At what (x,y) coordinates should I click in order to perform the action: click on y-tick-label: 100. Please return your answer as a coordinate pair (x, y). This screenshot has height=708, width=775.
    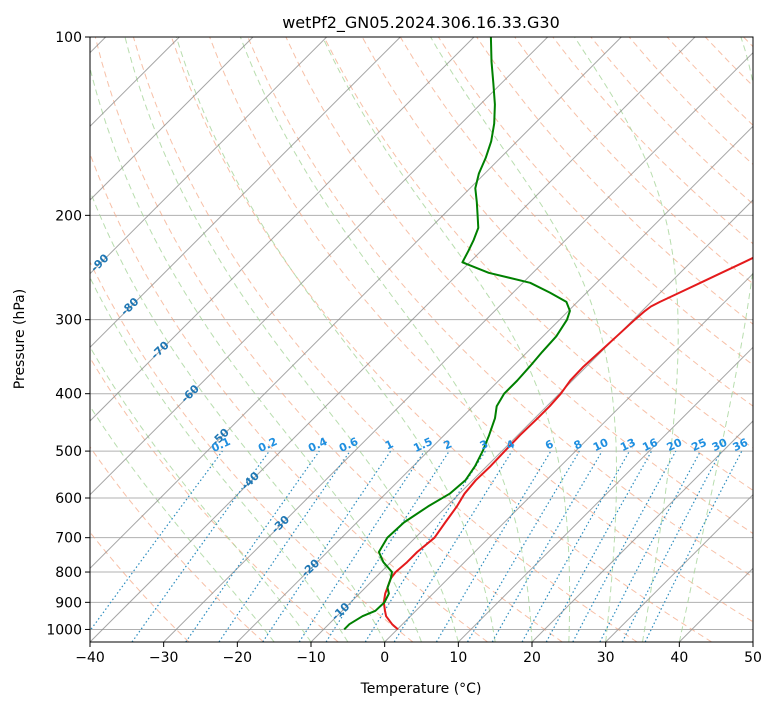
    Looking at the image, I should click on (68, 38).